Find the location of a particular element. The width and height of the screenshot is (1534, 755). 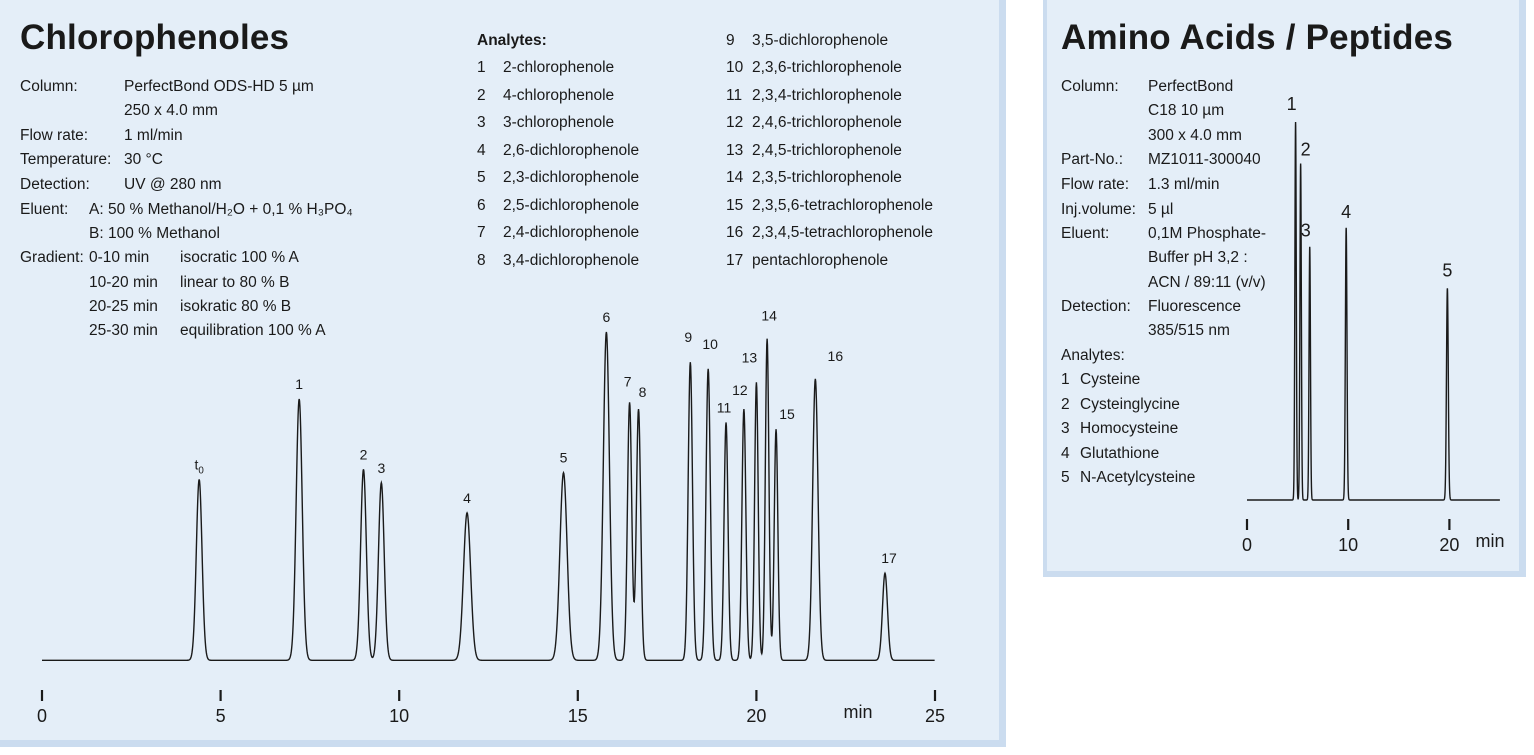

detection-value: UV @ 280 nm is located at coordinates (173, 184).